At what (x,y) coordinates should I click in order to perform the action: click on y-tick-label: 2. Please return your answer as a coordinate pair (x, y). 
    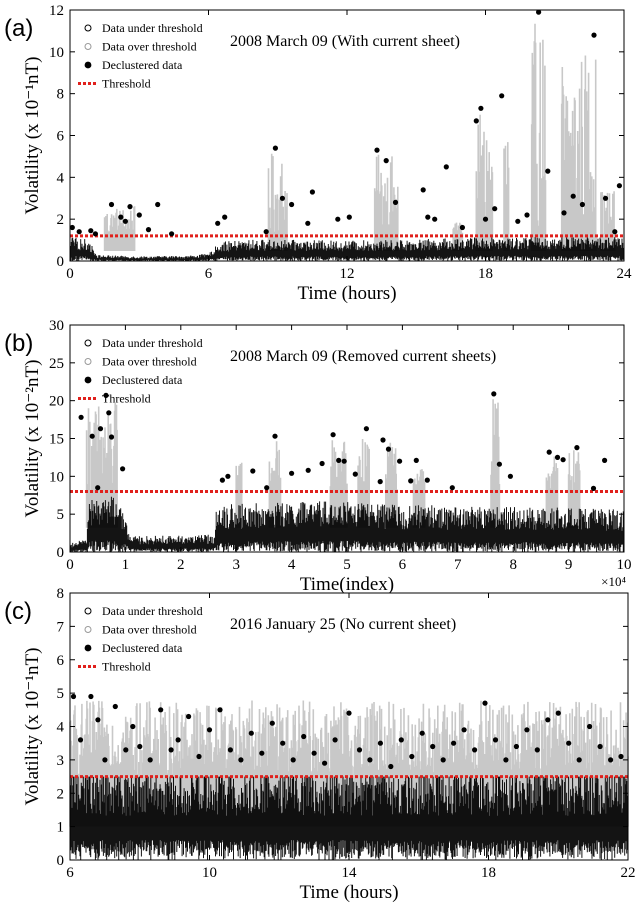
    Looking at the image, I should click on (61, 220).